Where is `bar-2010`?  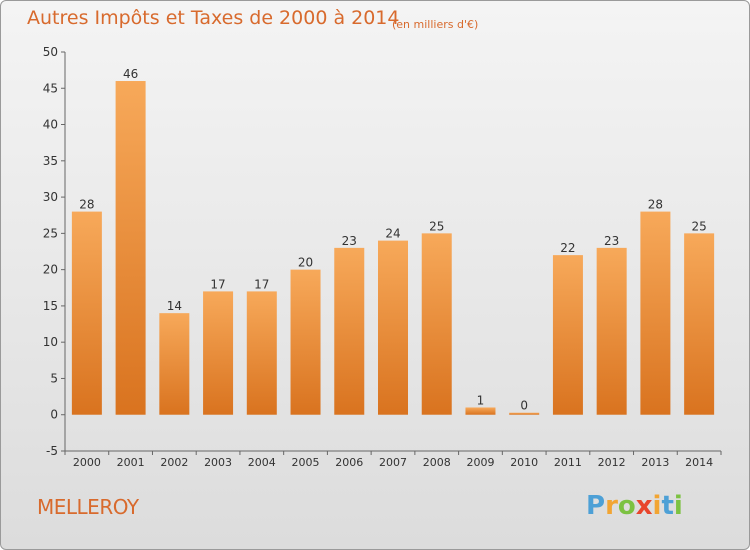
bar-2010 is located at coordinates (524, 413).